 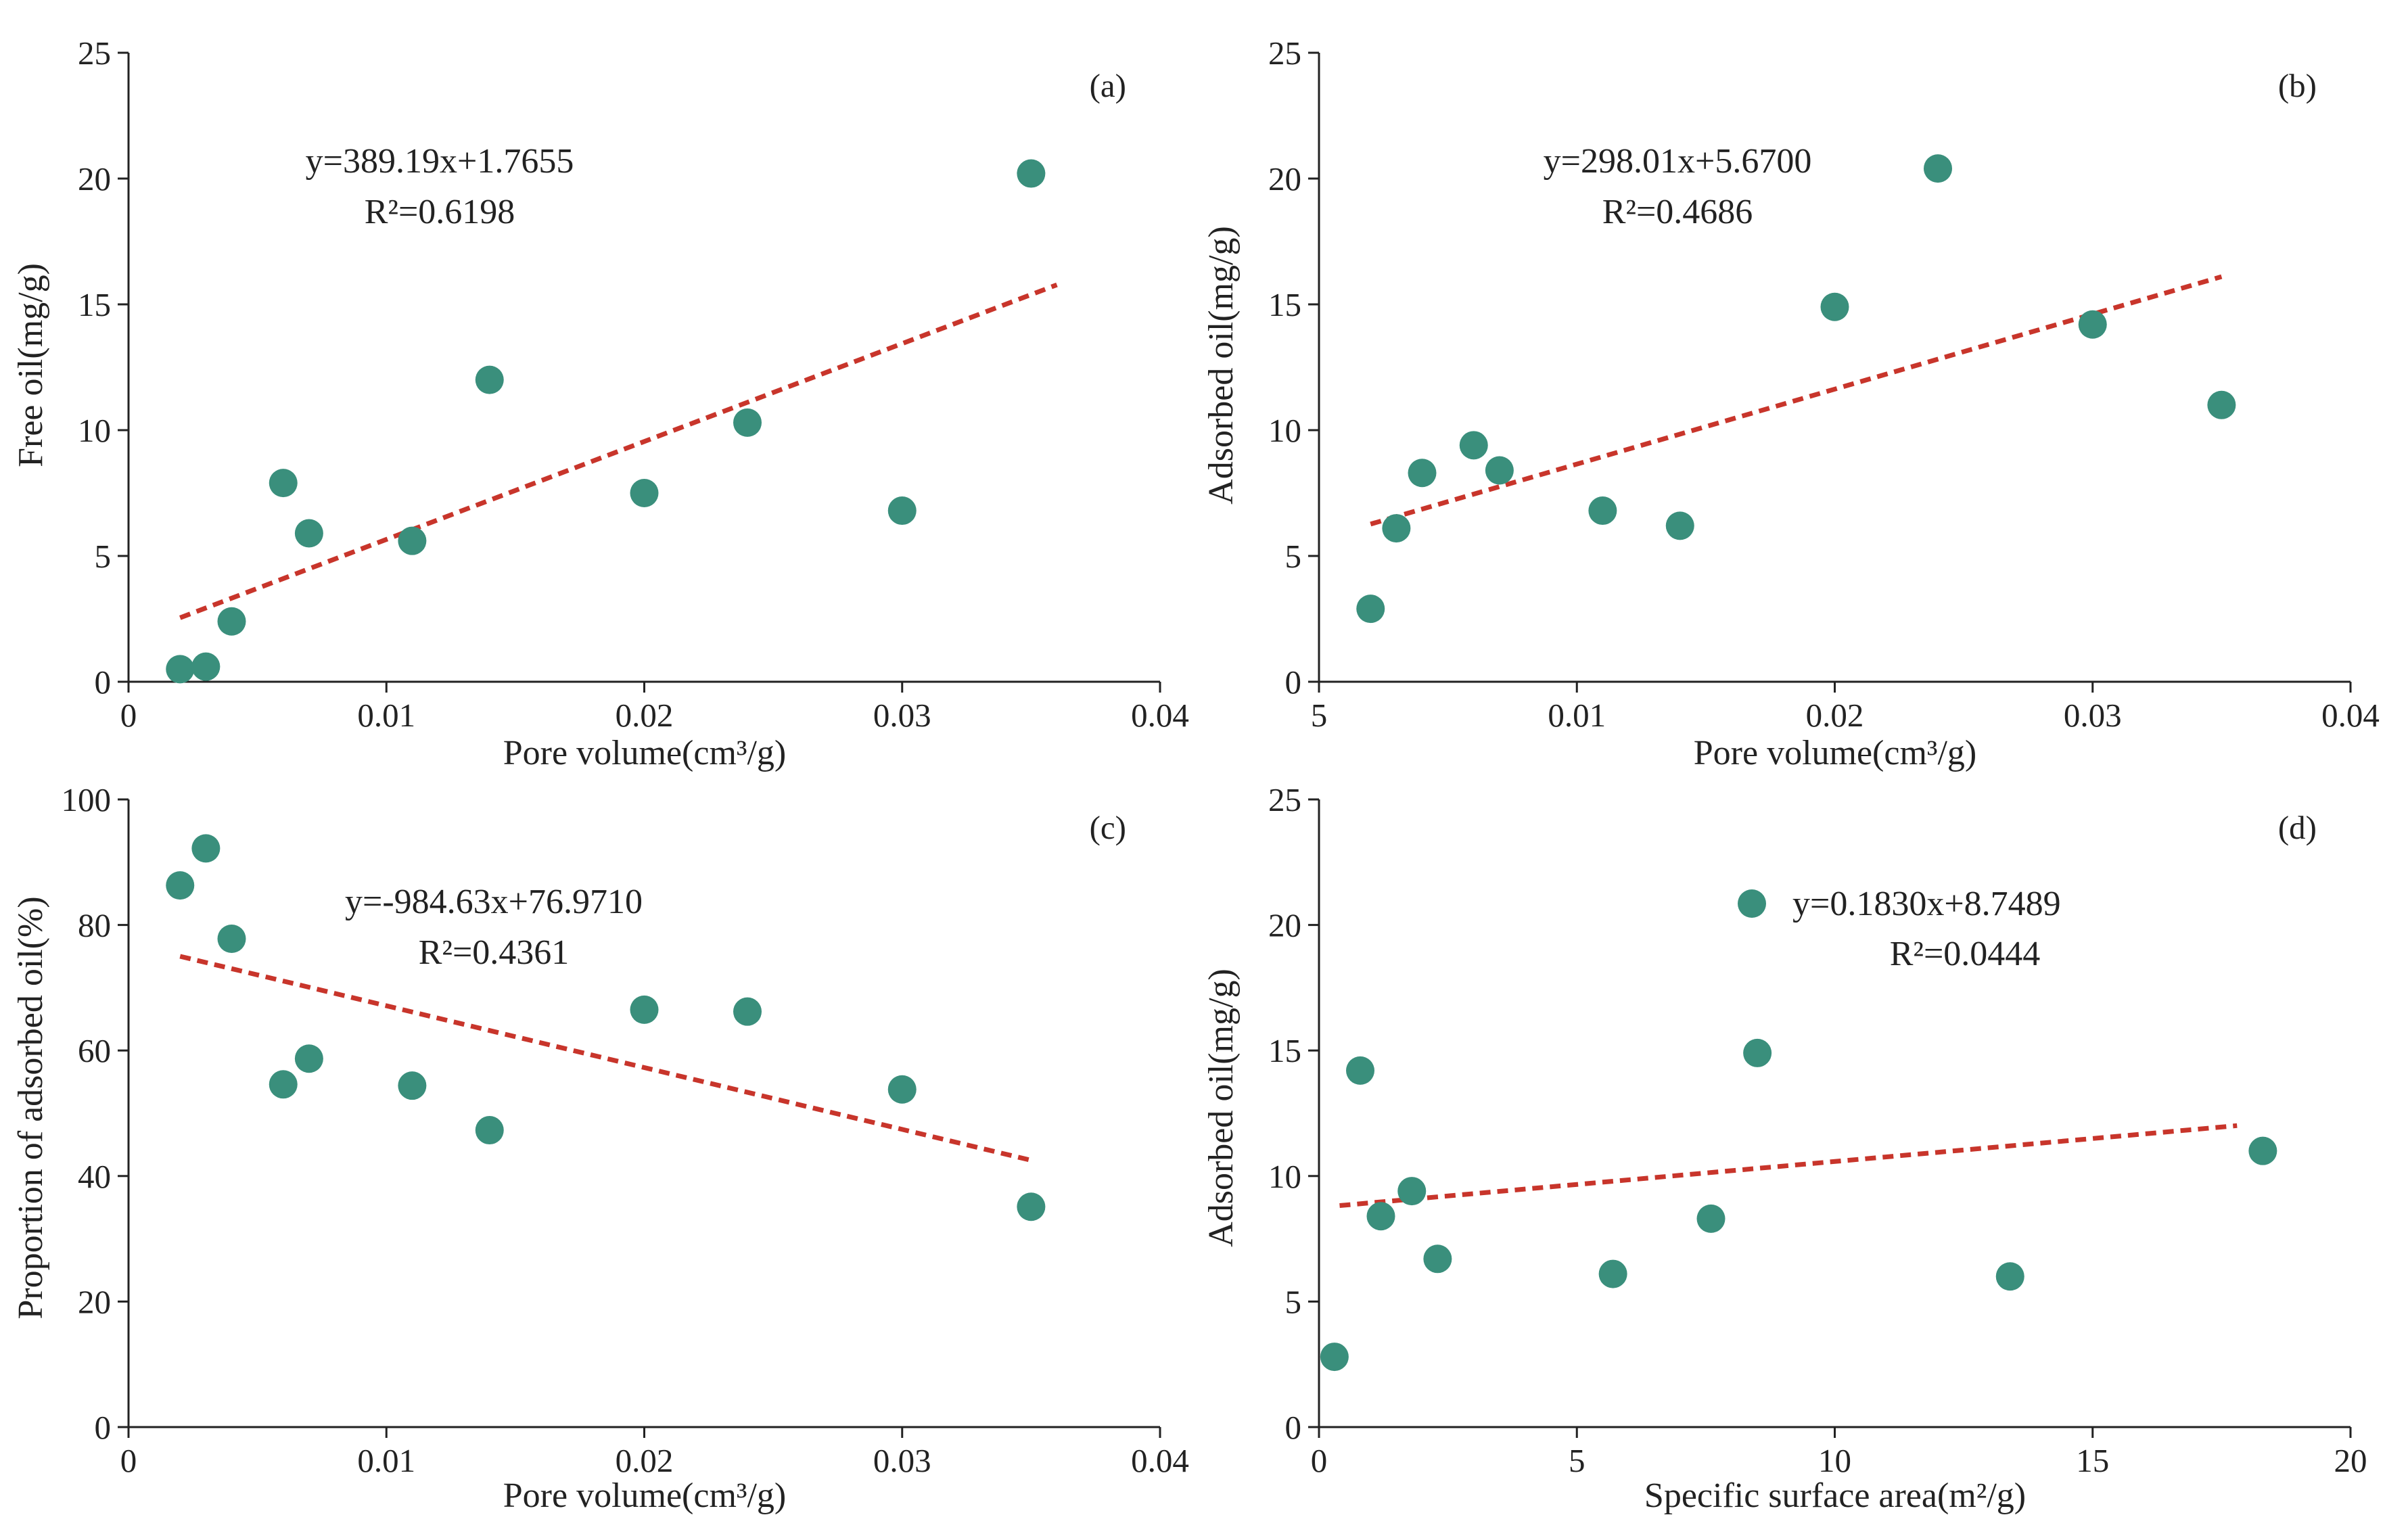 What do you see at coordinates (2350, 1460) in the screenshot?
I see `x-tick-label: 20` at bounding box center [2350, 1460].